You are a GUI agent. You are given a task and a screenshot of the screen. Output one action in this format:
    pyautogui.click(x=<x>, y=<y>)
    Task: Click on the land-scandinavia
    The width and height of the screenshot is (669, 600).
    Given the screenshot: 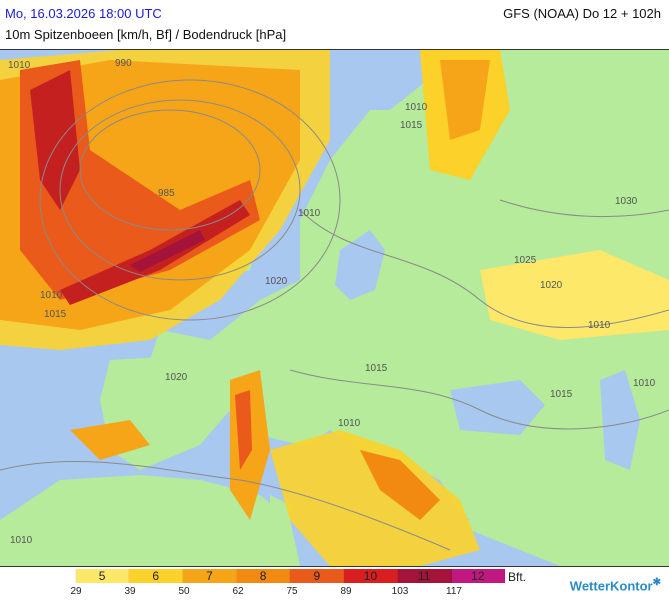 What is the action you would take?
    pyautogui.click(x=360, y=185)
    